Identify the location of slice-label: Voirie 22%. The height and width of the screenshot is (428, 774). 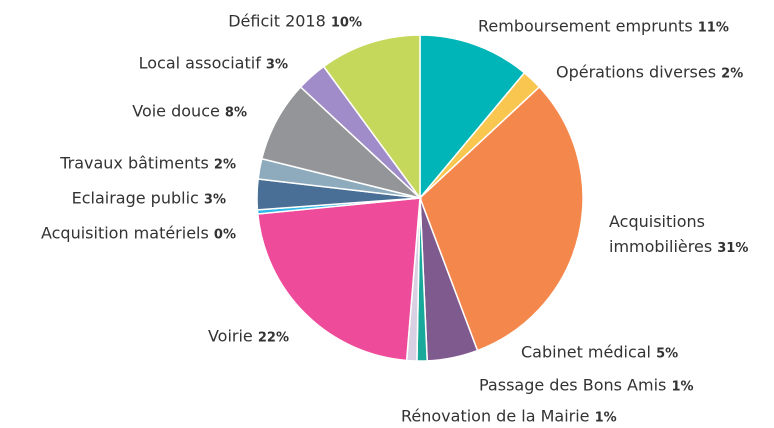
(248, 337).